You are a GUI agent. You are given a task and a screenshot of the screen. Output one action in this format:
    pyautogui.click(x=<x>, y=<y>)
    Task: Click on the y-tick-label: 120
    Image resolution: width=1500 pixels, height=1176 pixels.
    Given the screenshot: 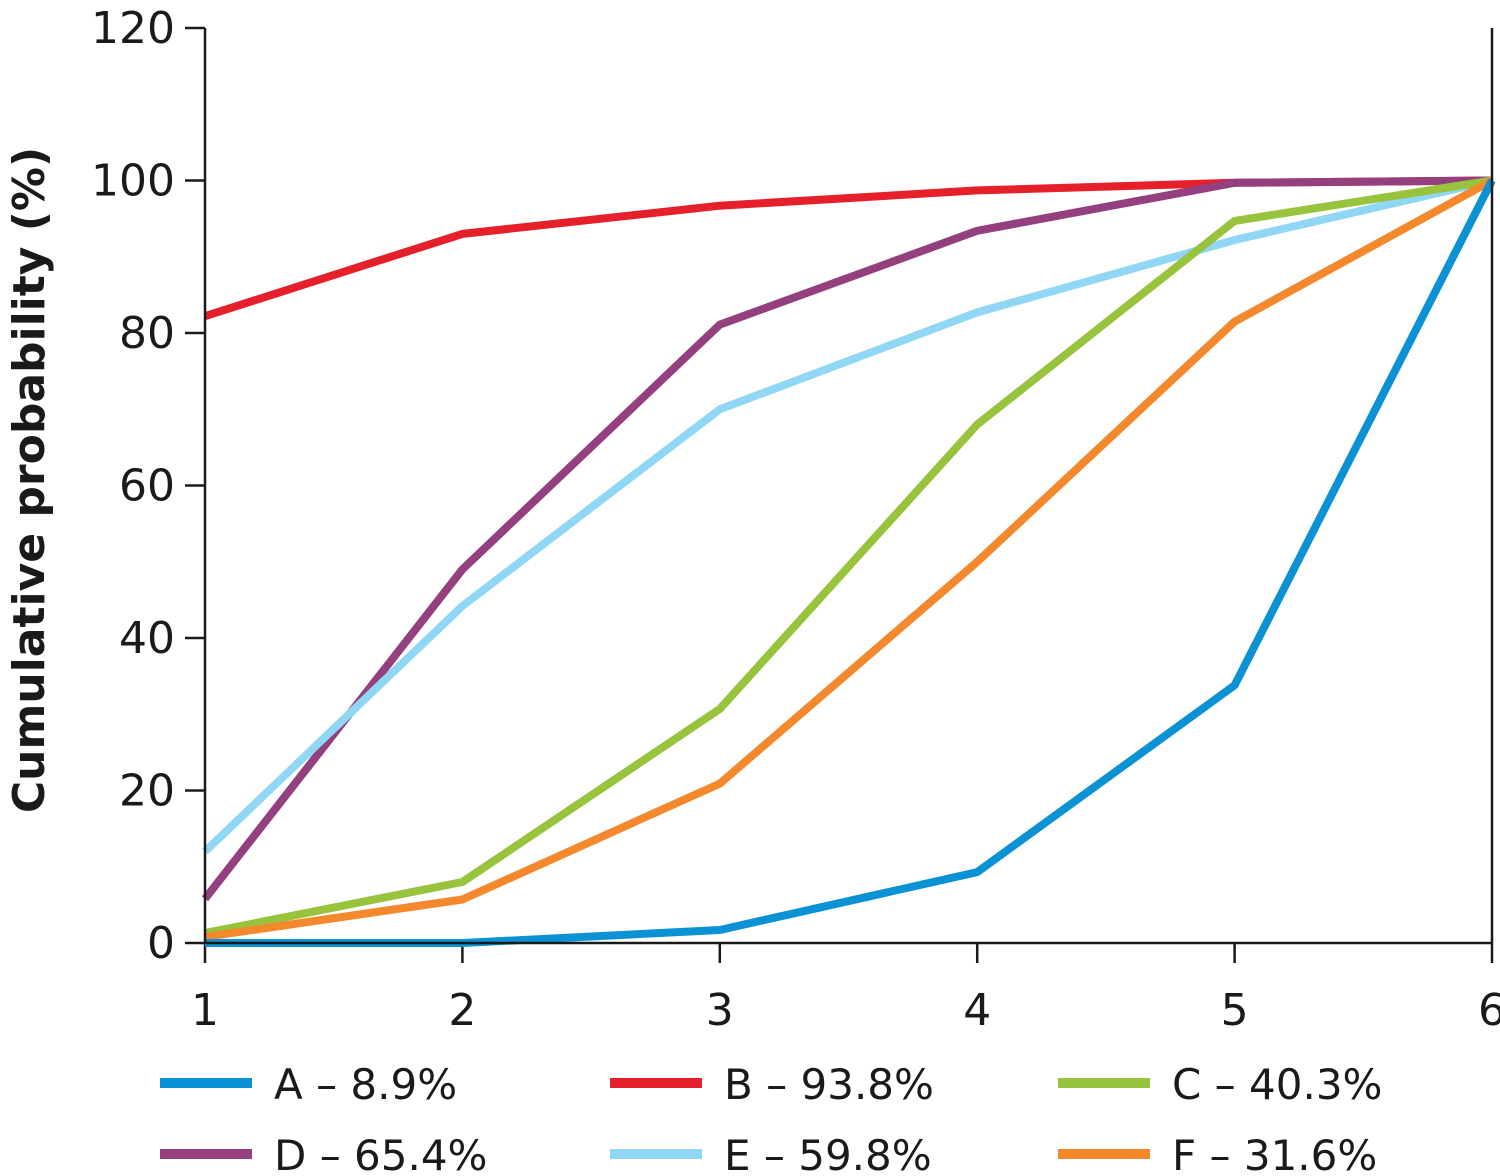 What is the action you would take?
    pyautogui.click(x=133, y=28)
    